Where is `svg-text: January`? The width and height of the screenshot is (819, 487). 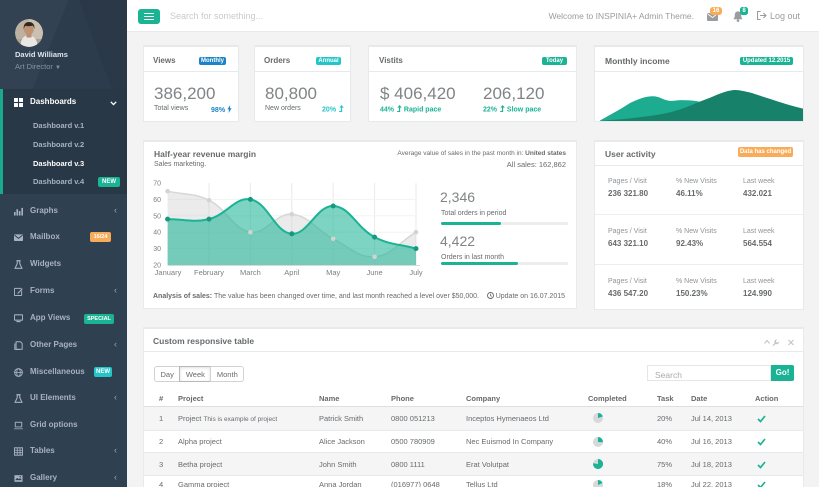
svg-text: January is located at coordinates (168, 272).